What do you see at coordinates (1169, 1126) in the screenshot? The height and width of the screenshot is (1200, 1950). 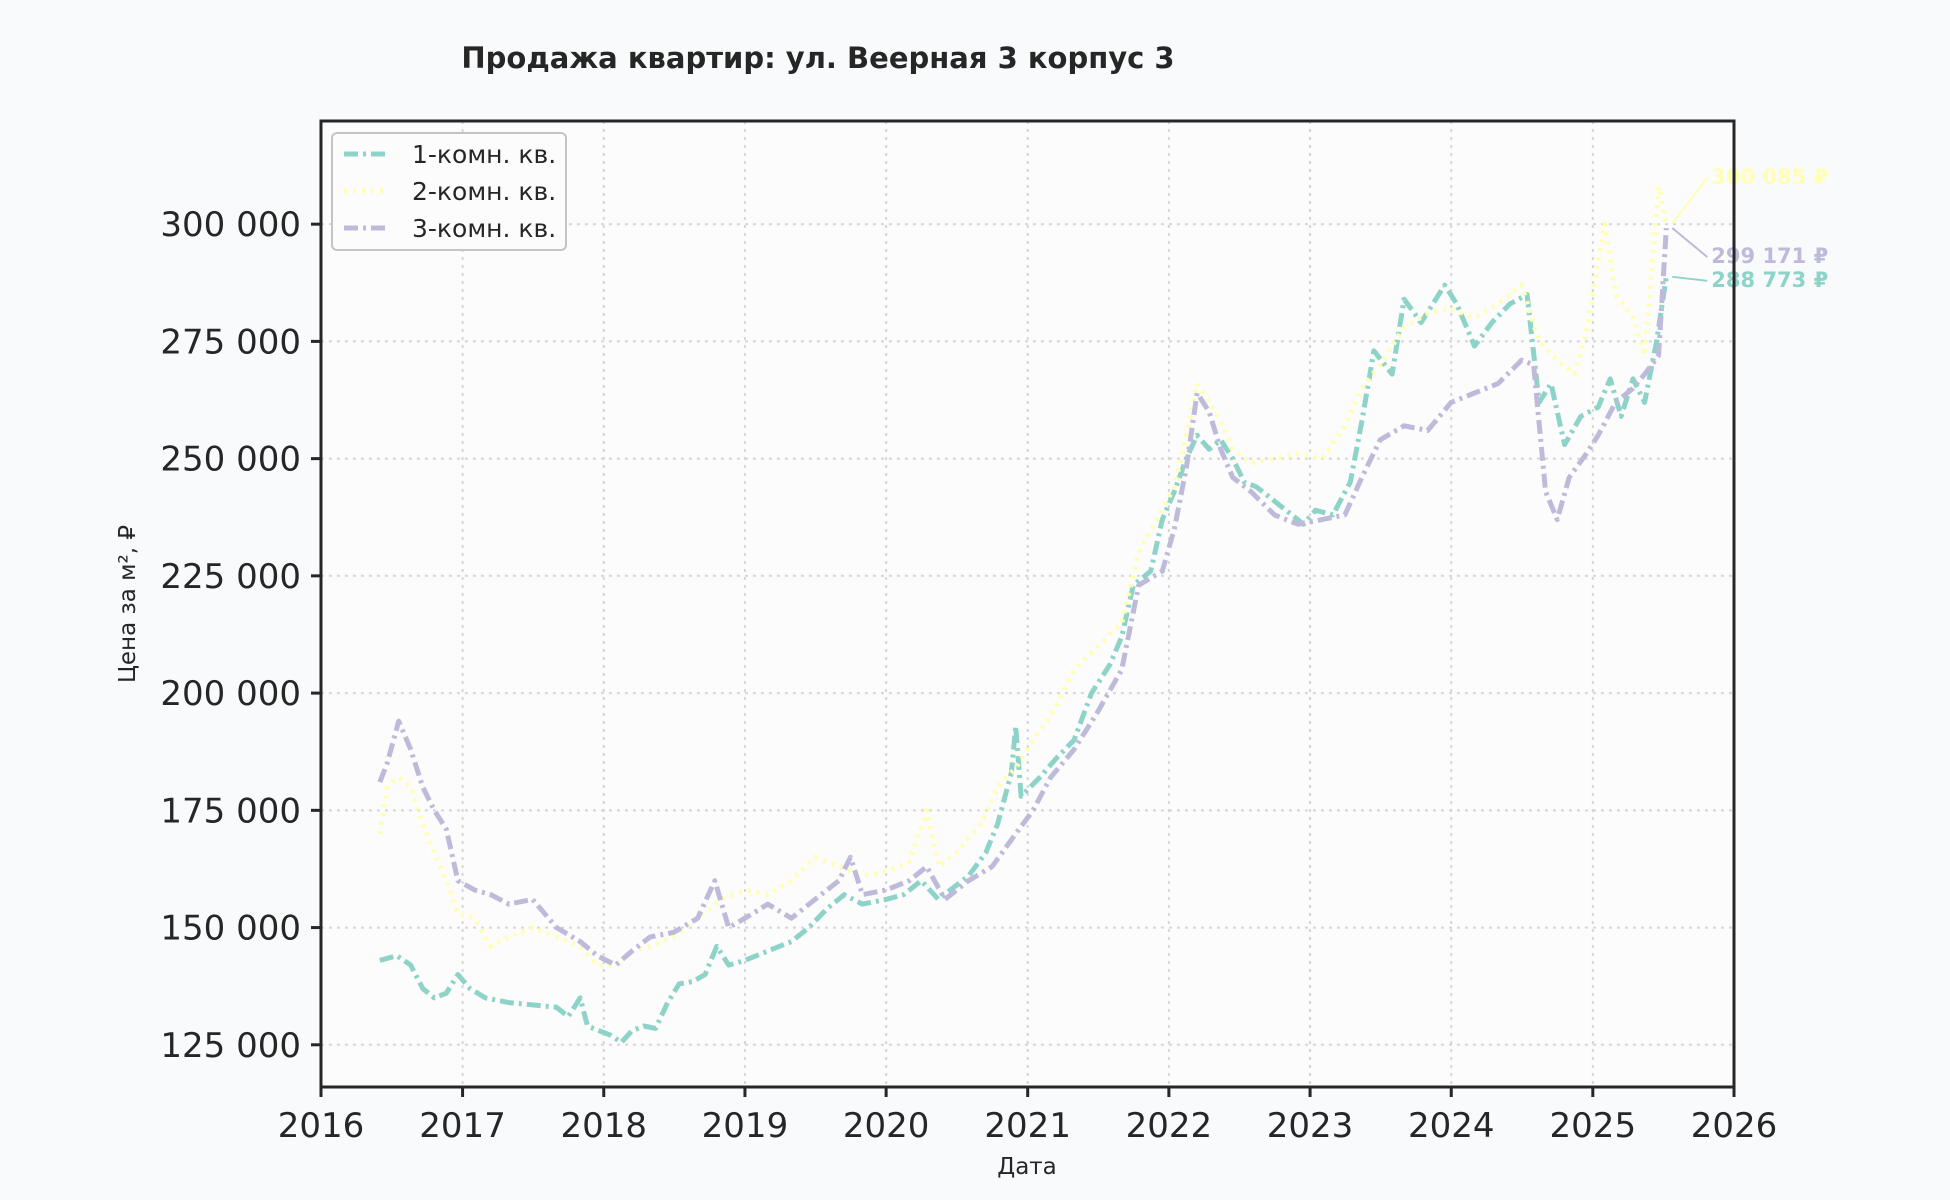 I see `x-tick-label: 2022` at bounding box center [1169, 1126].